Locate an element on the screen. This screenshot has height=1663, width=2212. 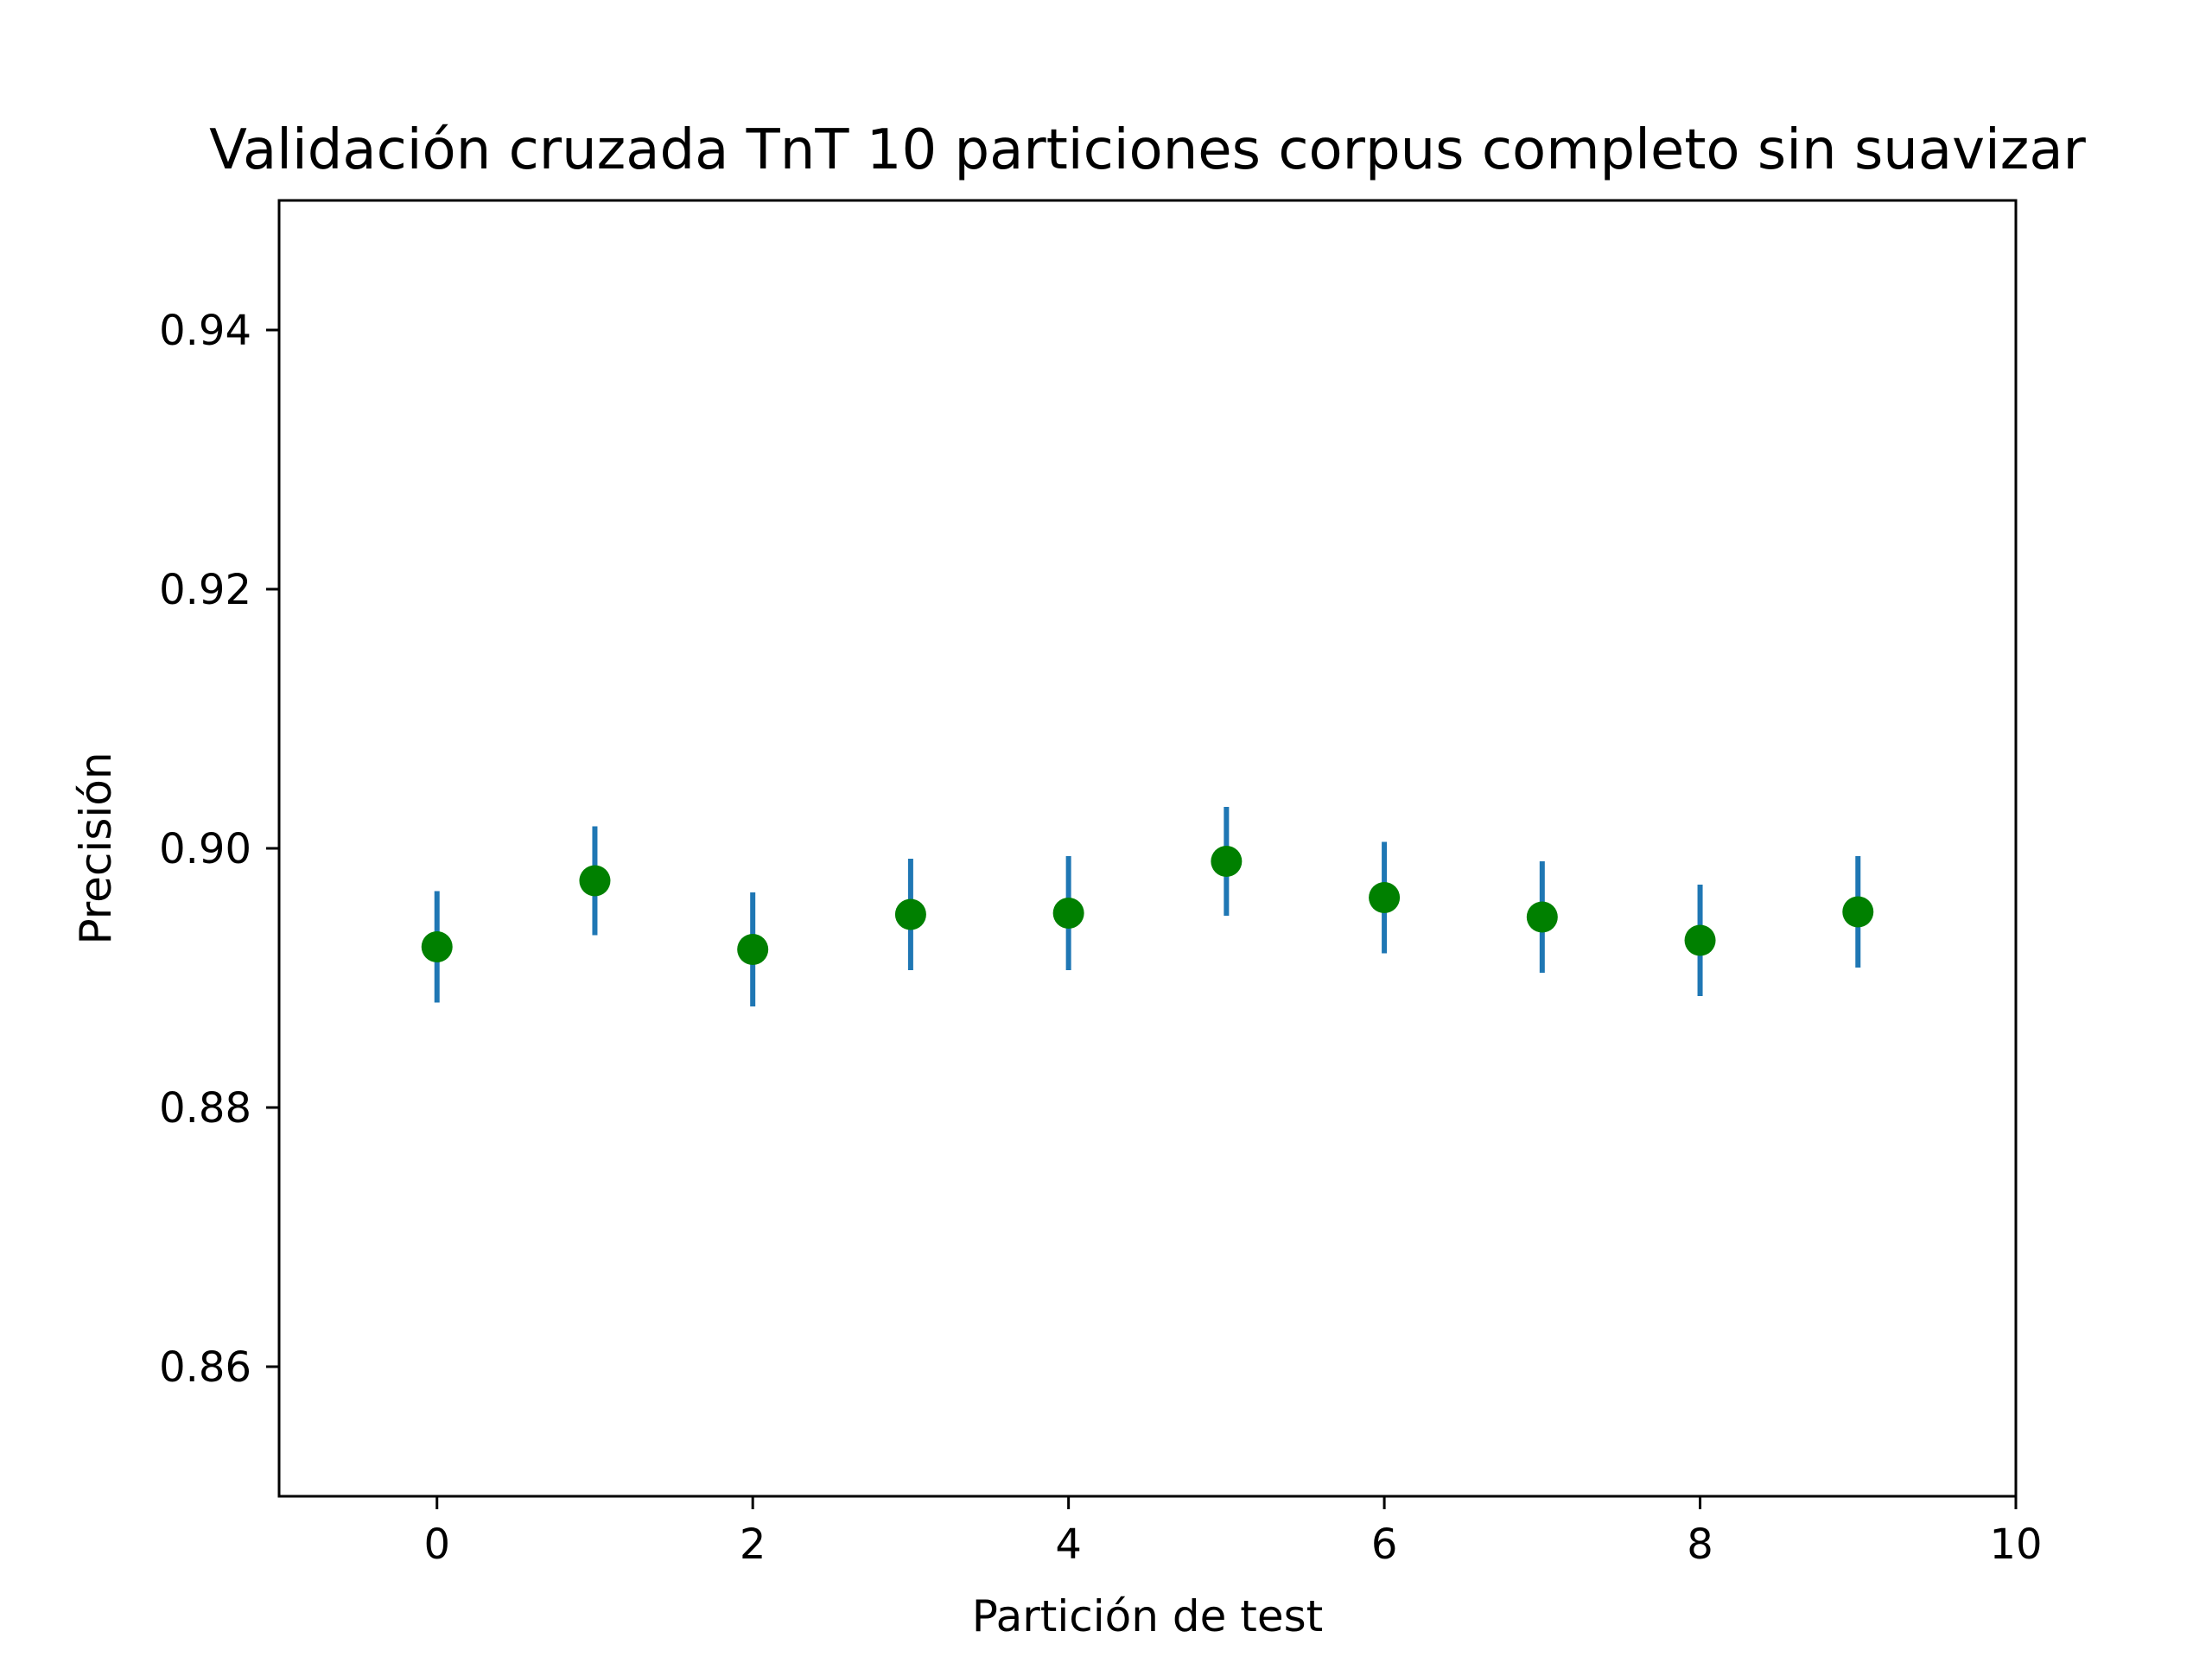
y-axis-label: Precisión is located at coordinates (96, 848).